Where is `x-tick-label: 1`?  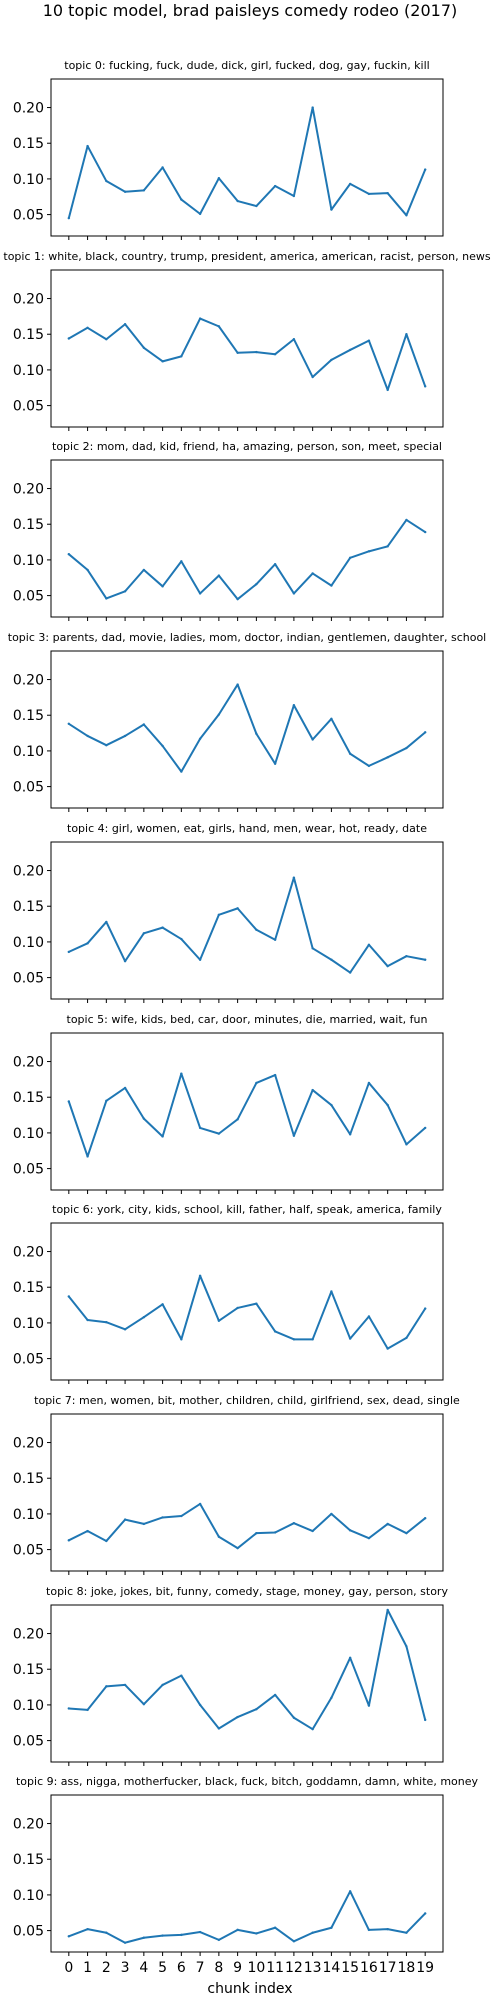 x-tick-label: 1 is located at coordinates (87, 1968).